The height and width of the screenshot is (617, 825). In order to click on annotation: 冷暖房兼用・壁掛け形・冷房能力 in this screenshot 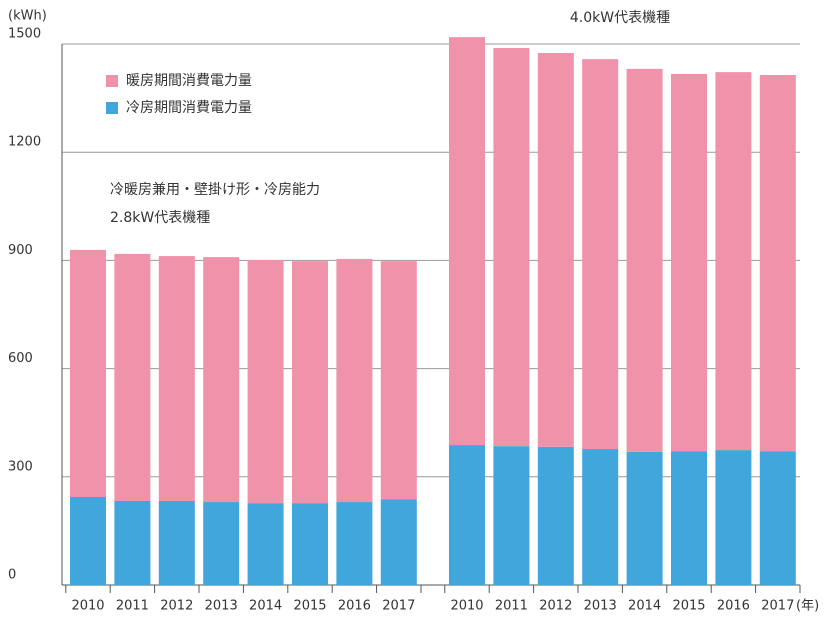, I will do `click(215, 190)`.